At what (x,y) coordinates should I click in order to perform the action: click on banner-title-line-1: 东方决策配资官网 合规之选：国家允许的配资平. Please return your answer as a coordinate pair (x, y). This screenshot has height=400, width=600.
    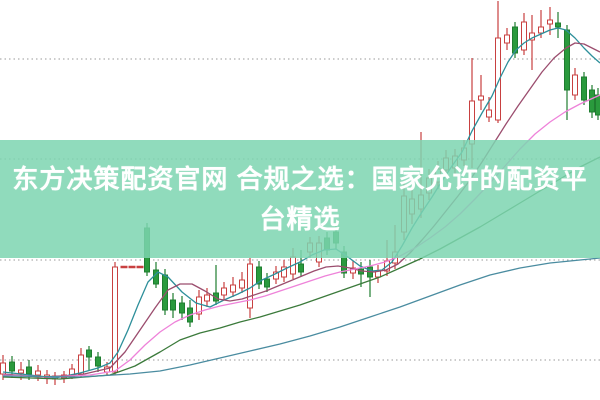
    Looking at the image, I should click on (300, 179).